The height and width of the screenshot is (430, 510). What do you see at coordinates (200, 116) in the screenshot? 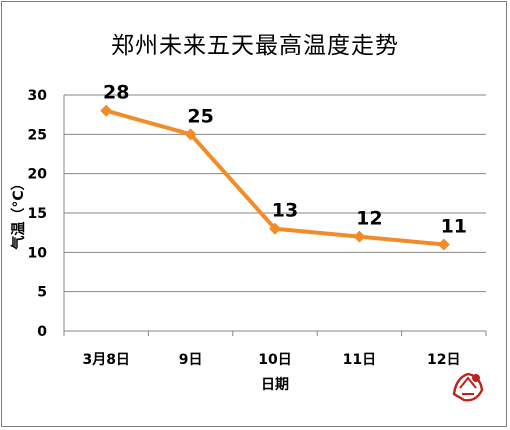
I see `data-label: 25` at bounding box center [200, 116].